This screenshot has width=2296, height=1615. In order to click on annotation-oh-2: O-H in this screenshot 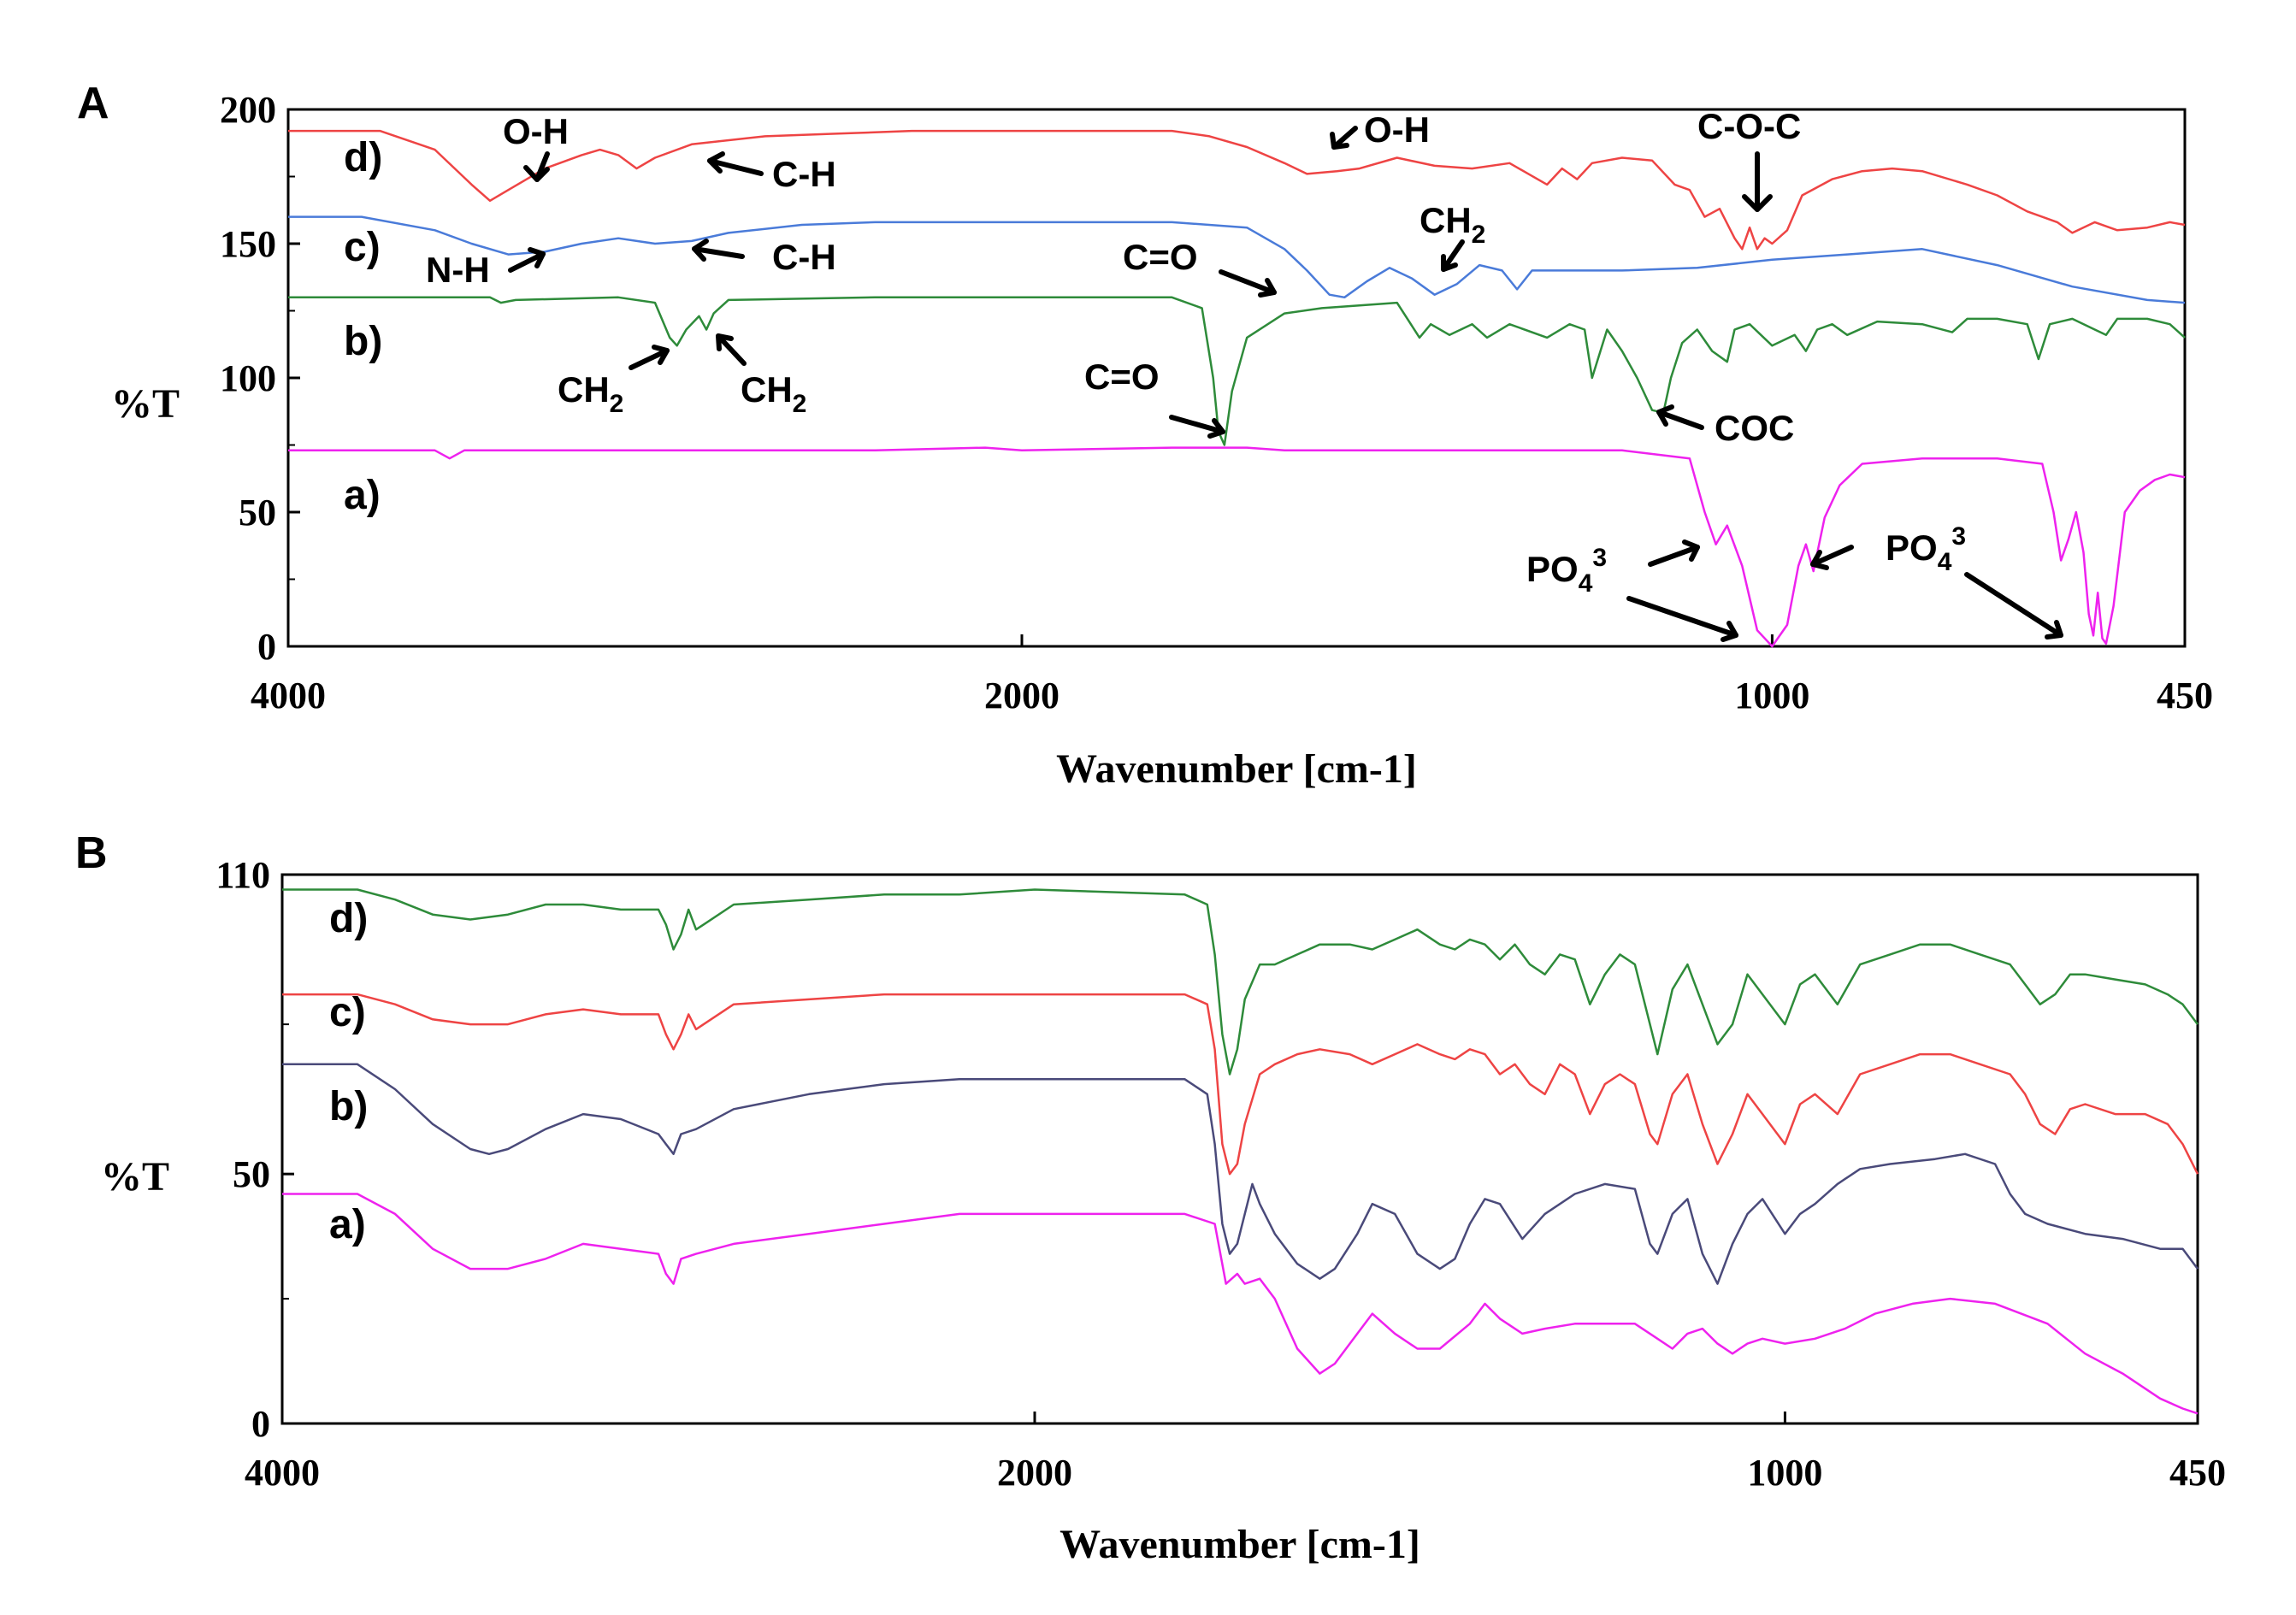, I will do `click(1397, 129)`.